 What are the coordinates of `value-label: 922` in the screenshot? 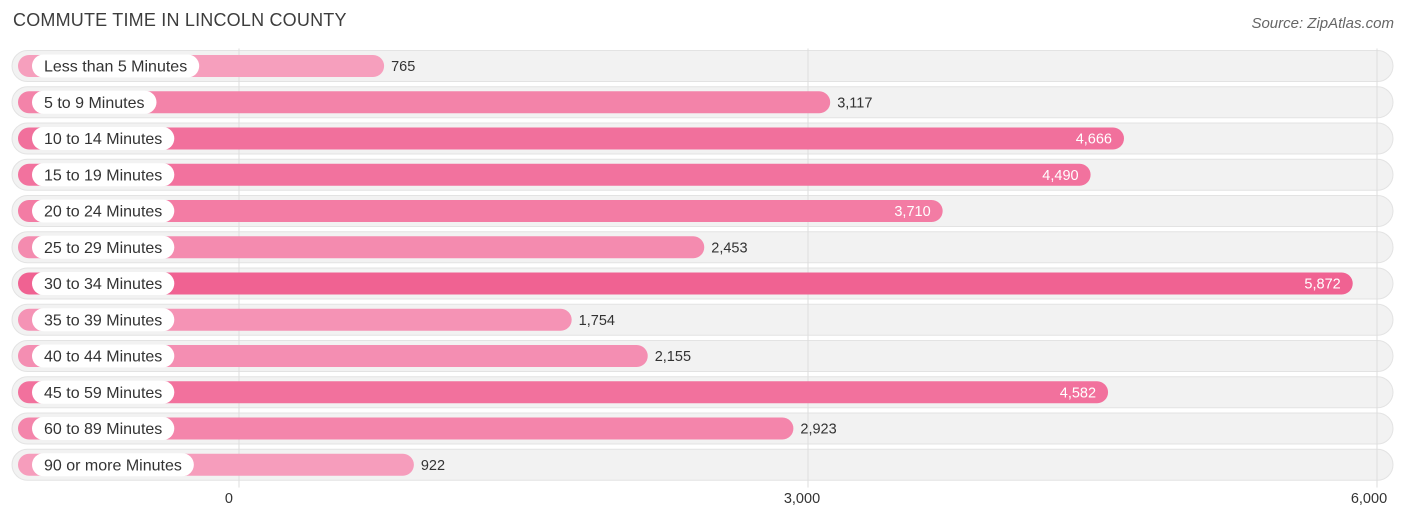 It's located at (433, 466).